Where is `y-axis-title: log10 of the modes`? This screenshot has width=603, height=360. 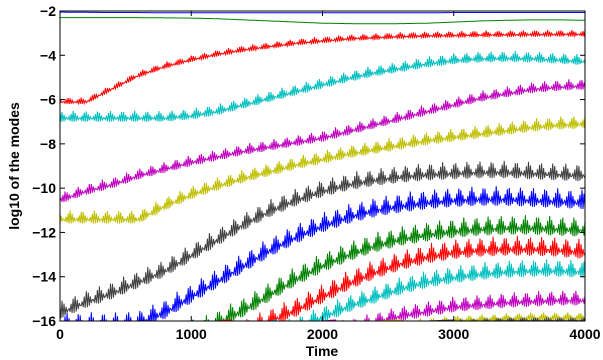 y-axis-title: log10 of the modes is located at coordinates (14, 166).